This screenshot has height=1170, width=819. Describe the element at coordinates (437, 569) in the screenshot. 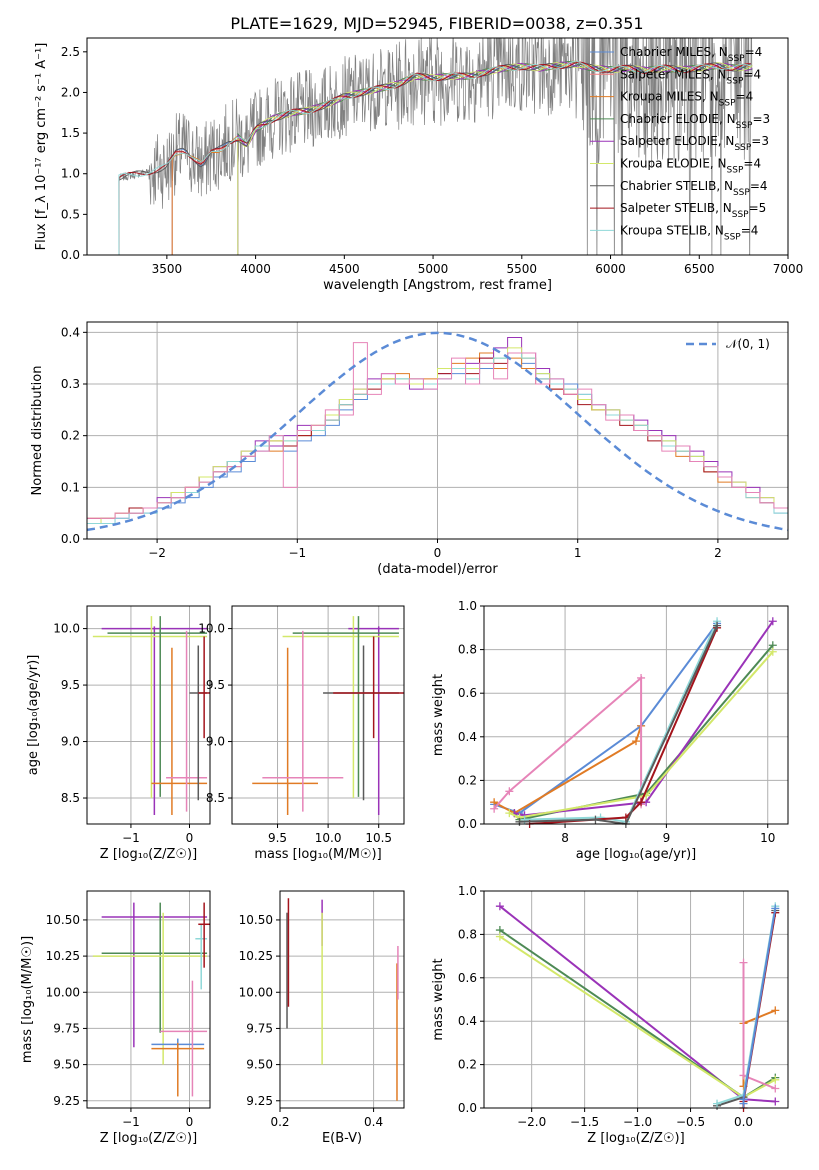

I see `x-axis-label: (data-model)/error` at that location.